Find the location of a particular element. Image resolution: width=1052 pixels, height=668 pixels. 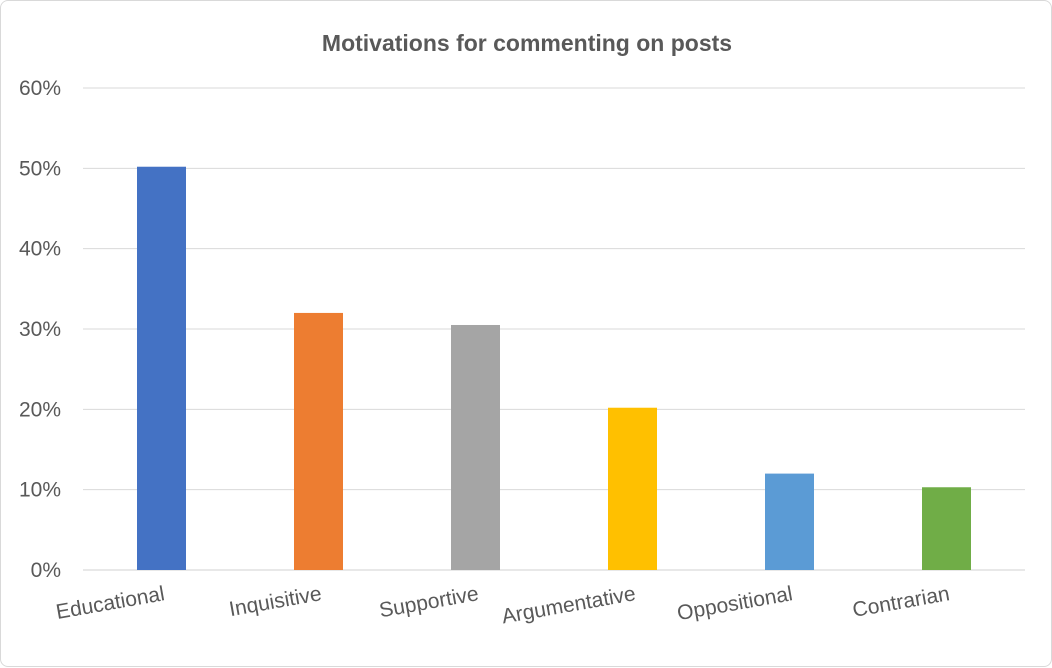

bar-oppositional is located at coordinates (789, 521).